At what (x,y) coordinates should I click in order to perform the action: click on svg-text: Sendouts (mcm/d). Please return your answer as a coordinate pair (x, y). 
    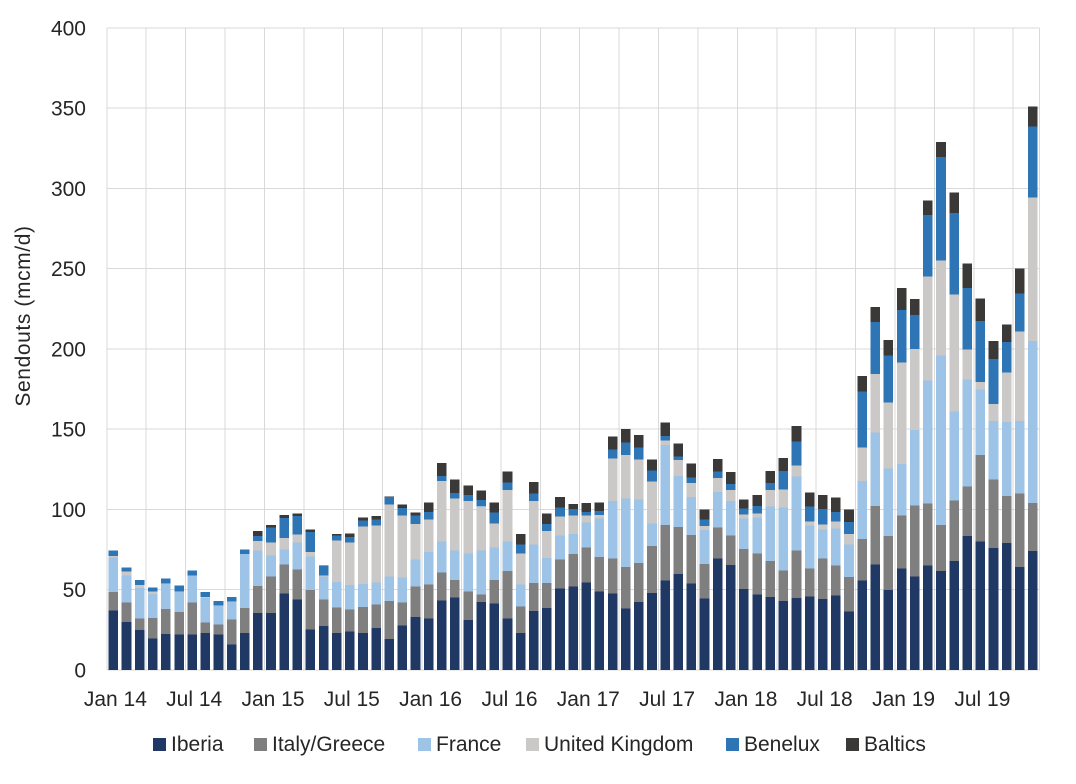
    Looking at the image, I should click on (23, 315).